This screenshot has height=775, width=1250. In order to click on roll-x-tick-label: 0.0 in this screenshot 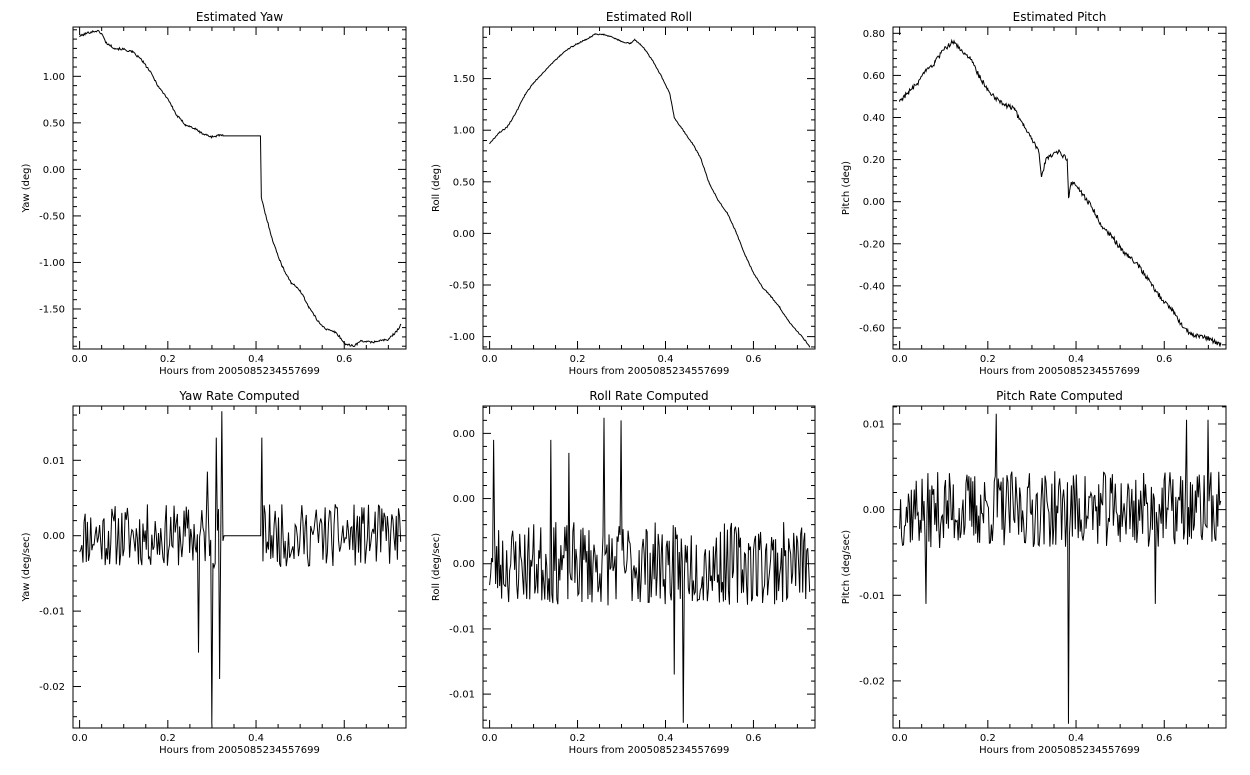, I will do `click(490, 359)`.